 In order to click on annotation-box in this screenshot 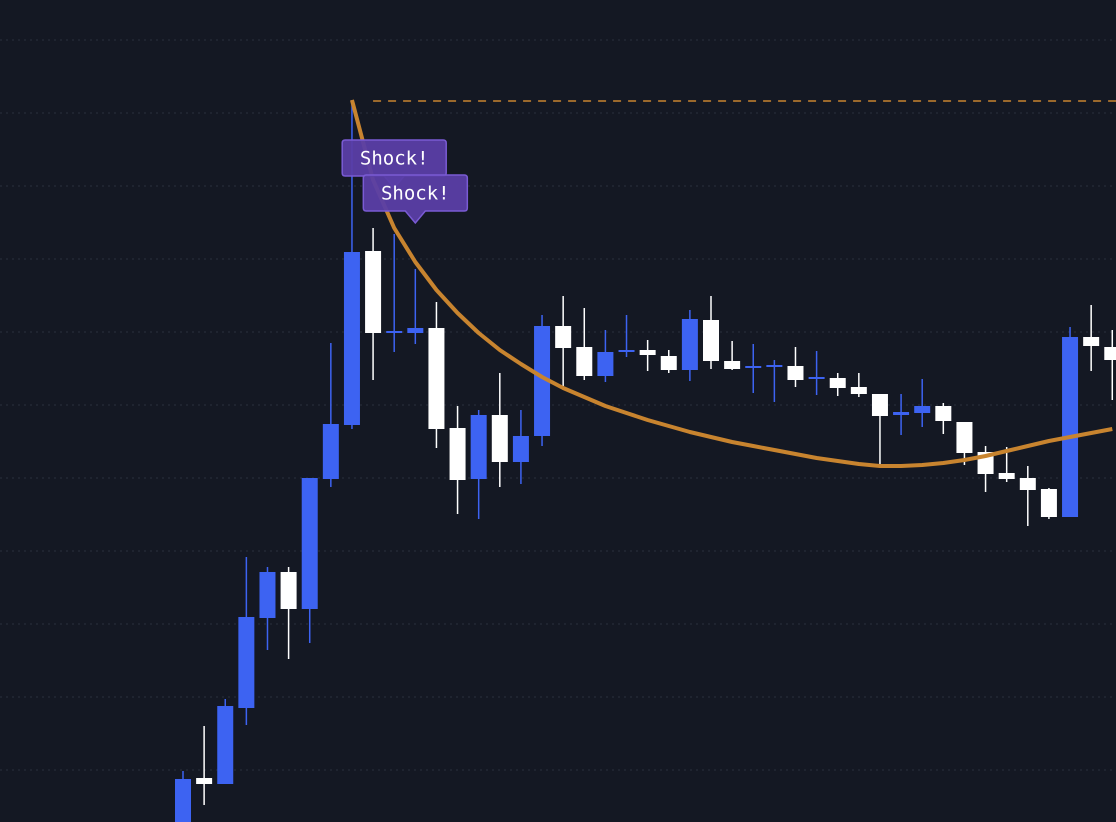, I will do `click(415, 199)`.